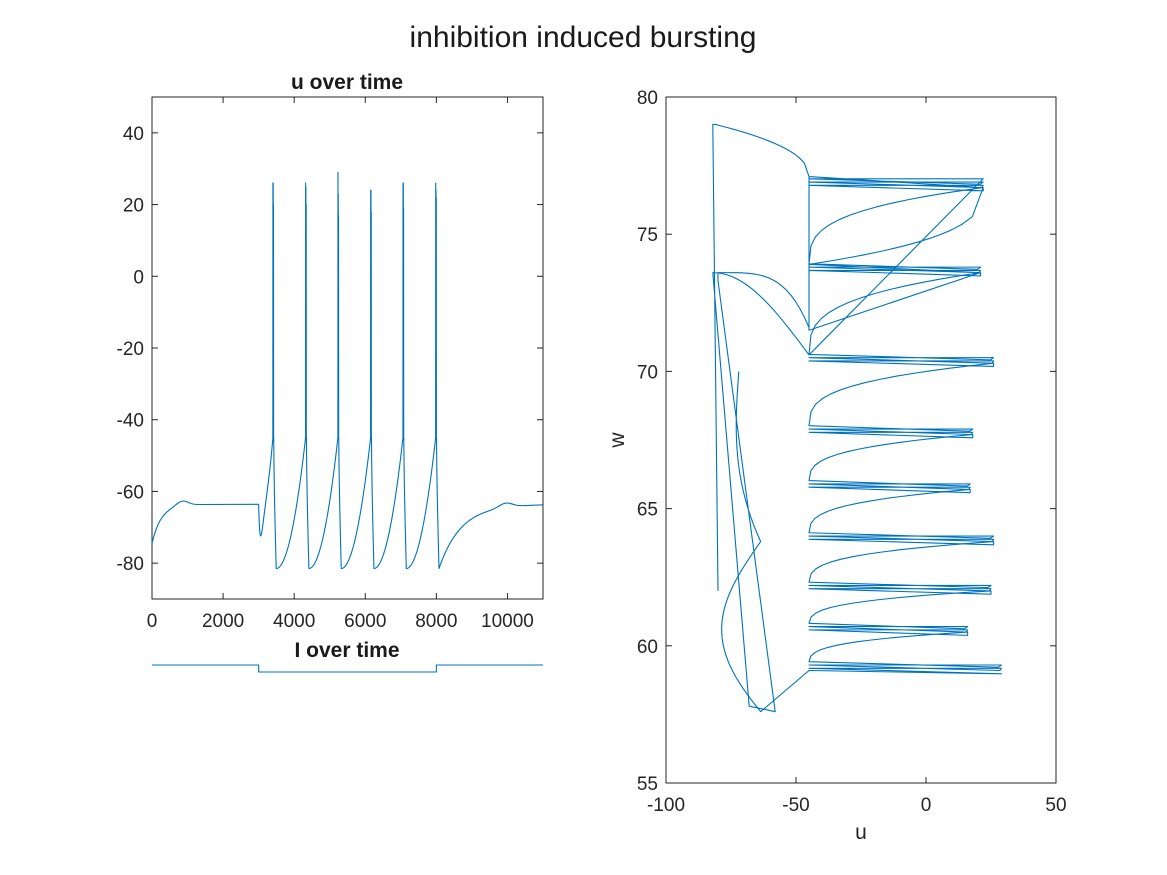 The image size is (1167, 875). What do you see at coordinates (926, 805) in the screenshot?
I see `phase-xtick-label: 0` at bounding box center [926, 805].